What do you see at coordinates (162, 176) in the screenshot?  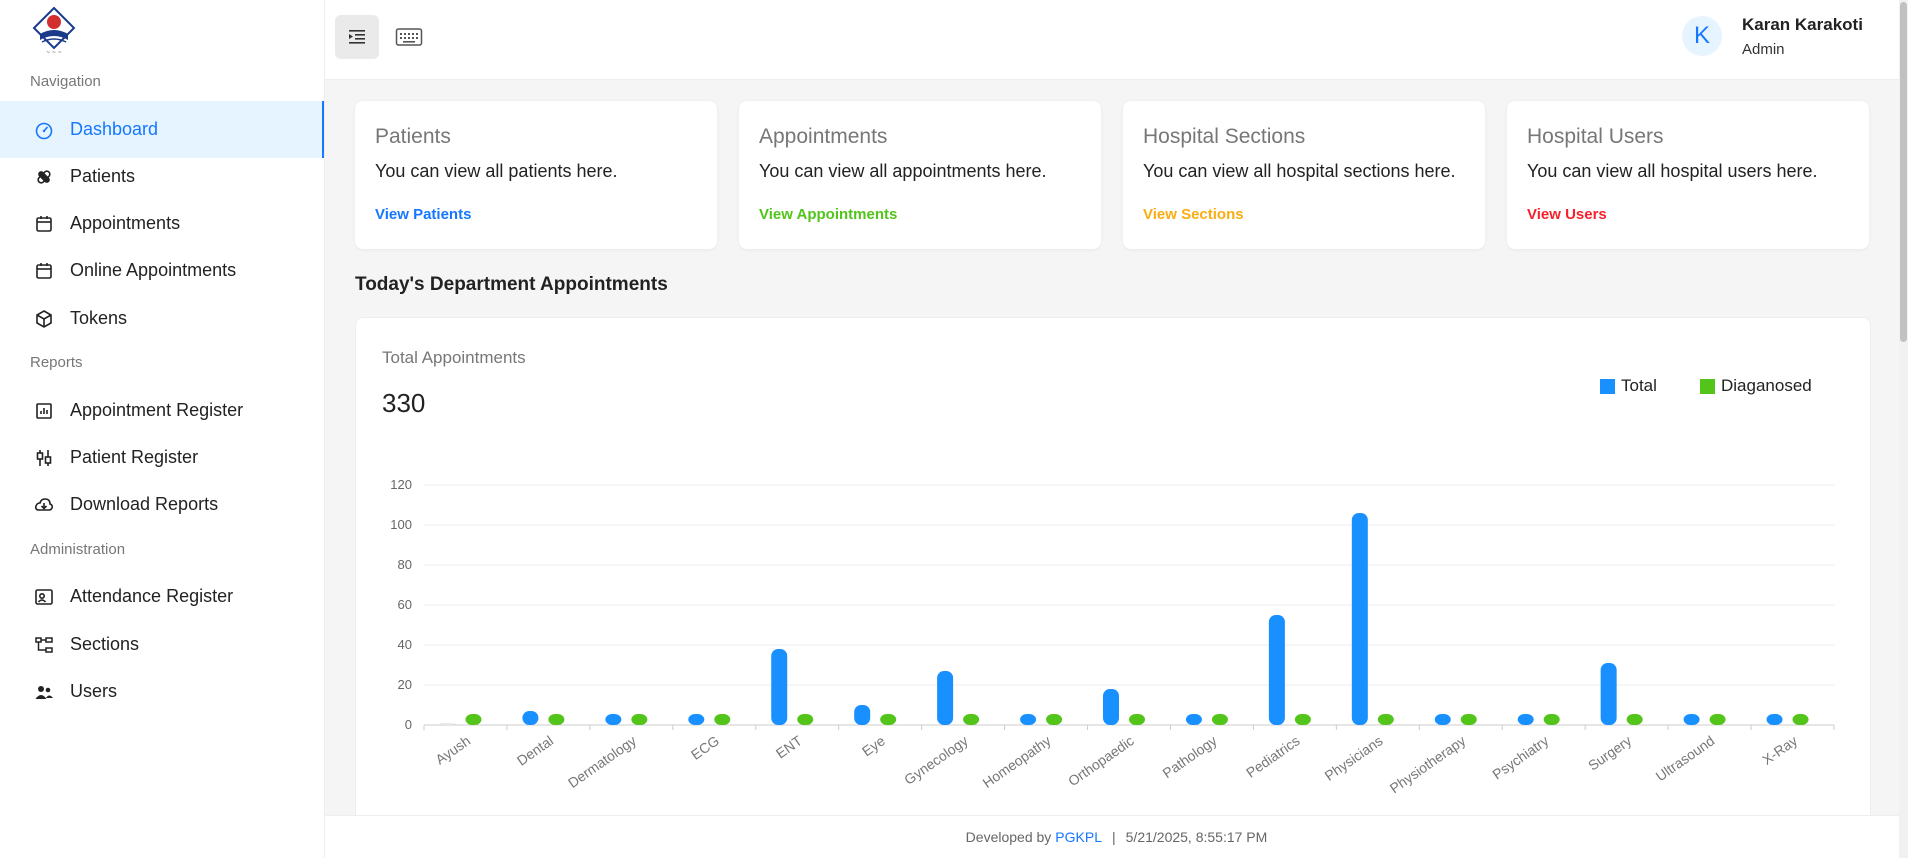 I see `sidebar-item-patients: Patients` at bounding box center [162, 176].